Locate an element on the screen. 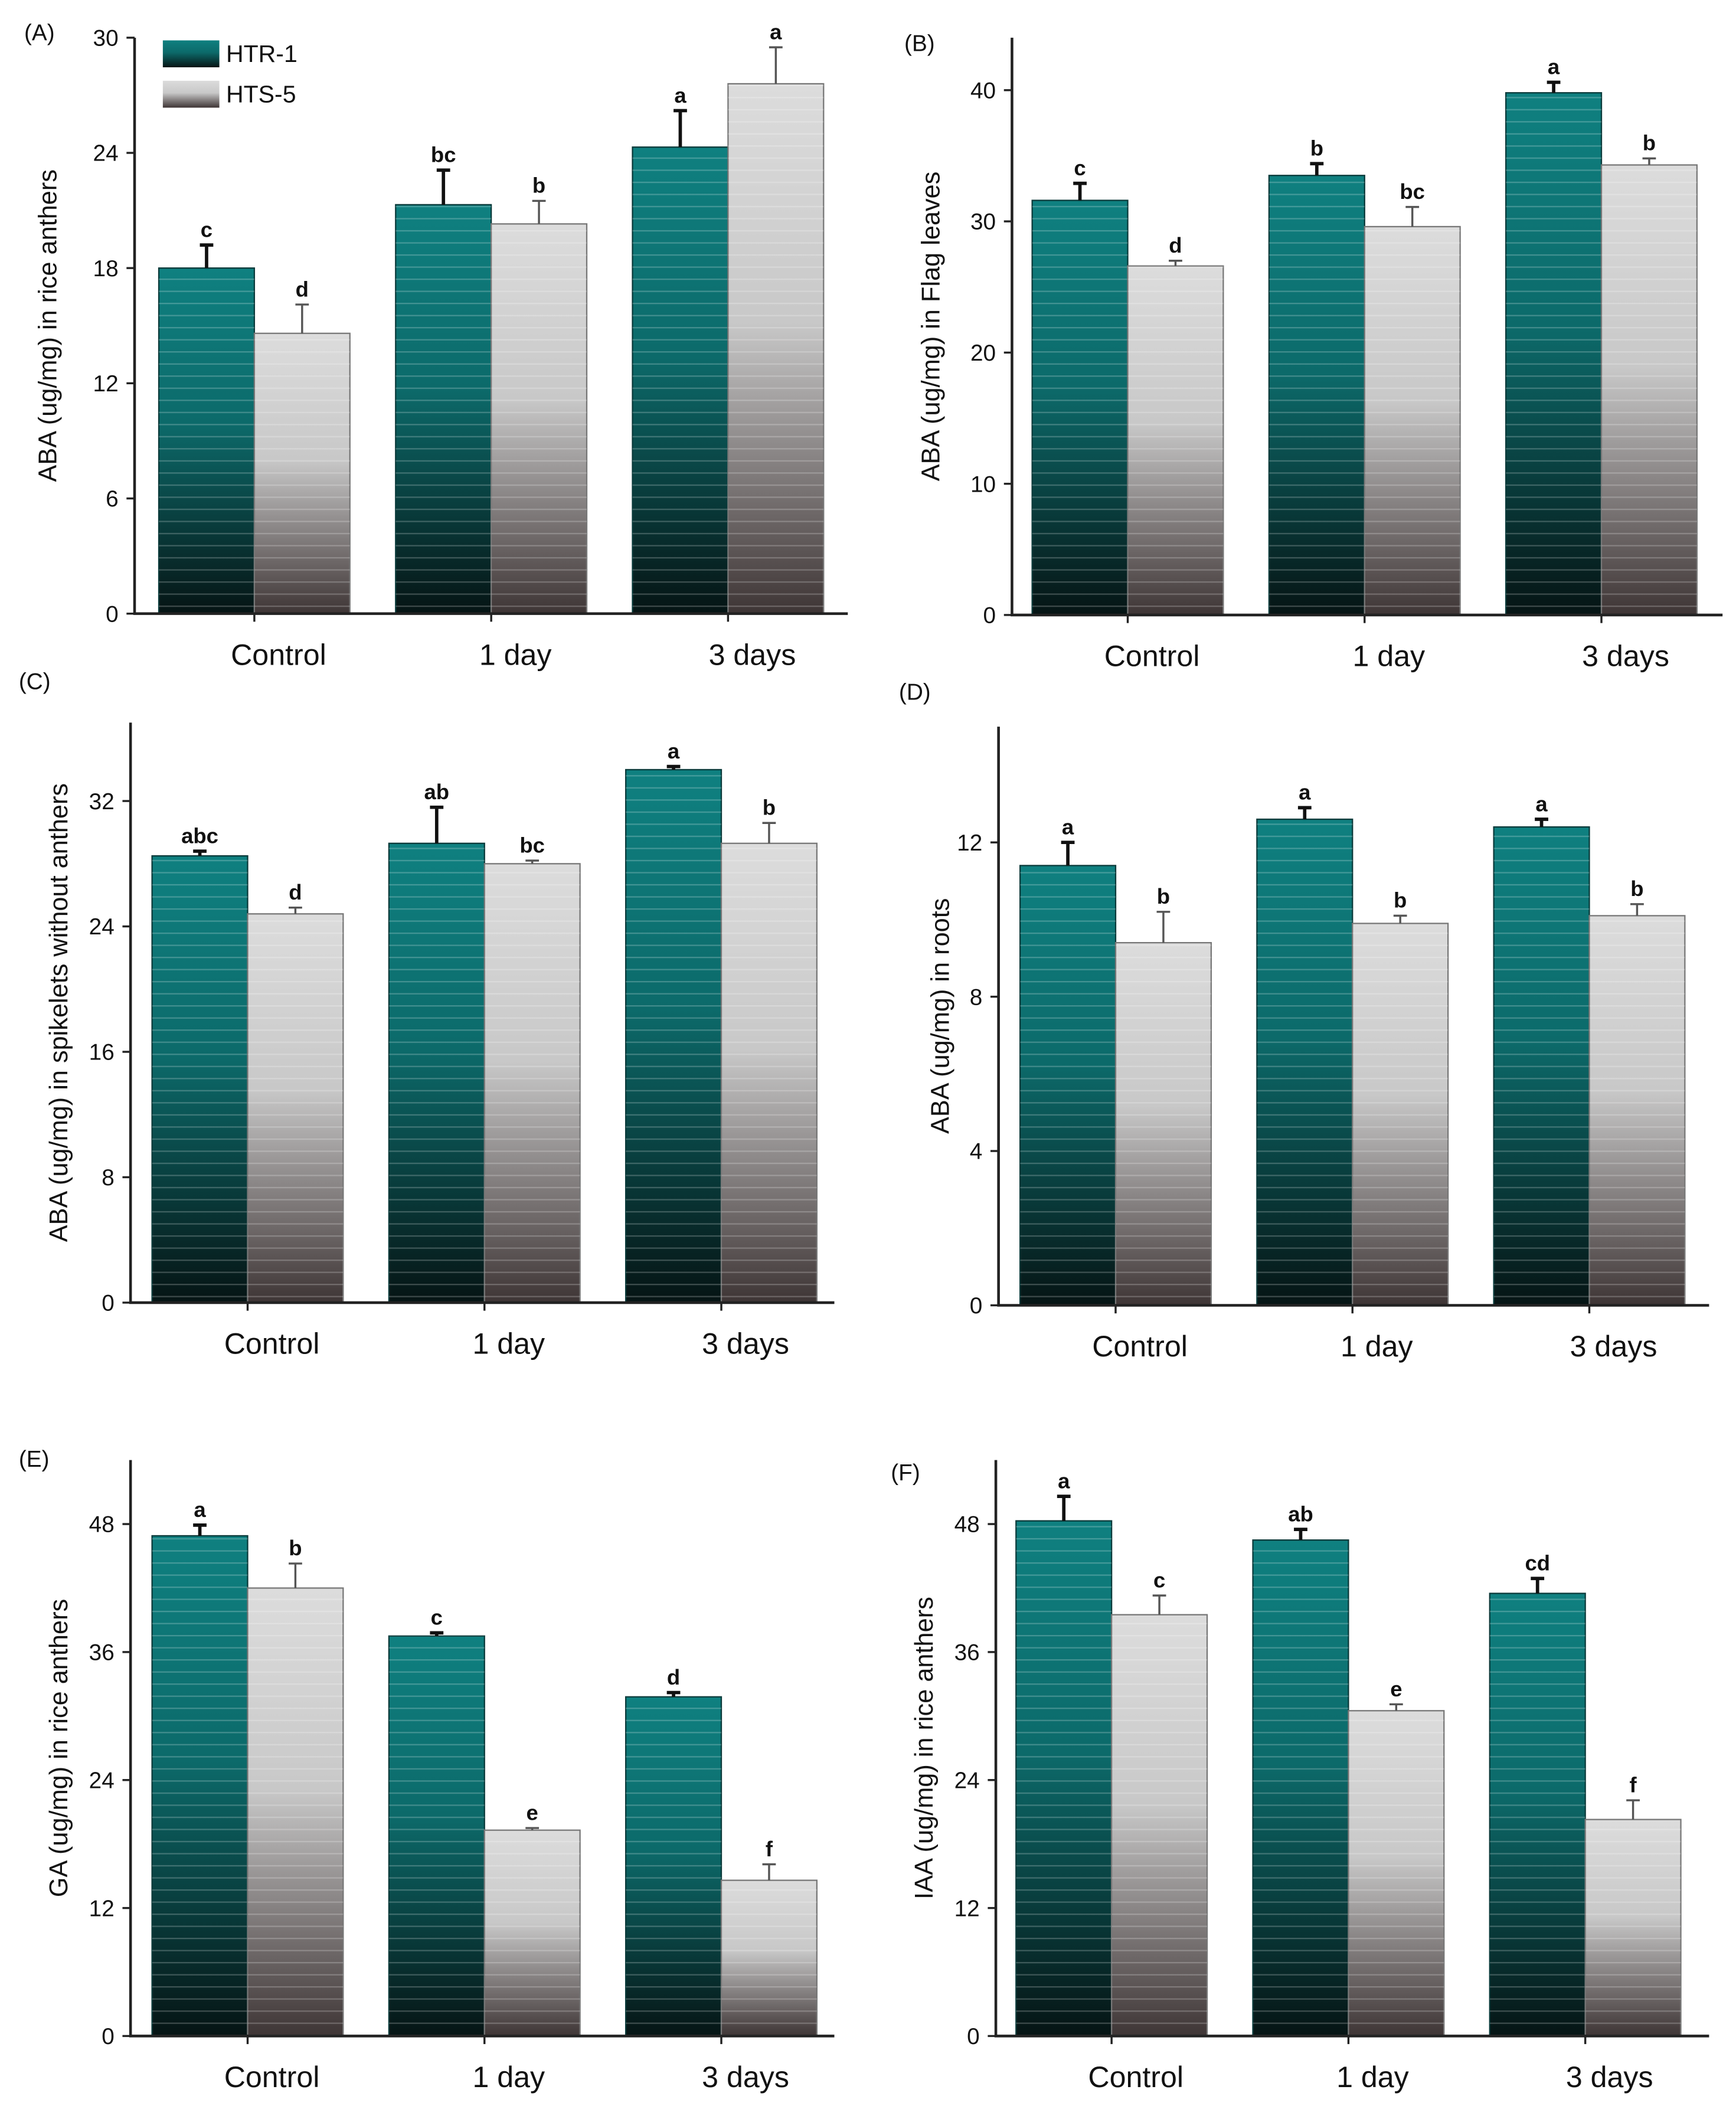  significance-letter: f is located at coordinates (769, 1849).